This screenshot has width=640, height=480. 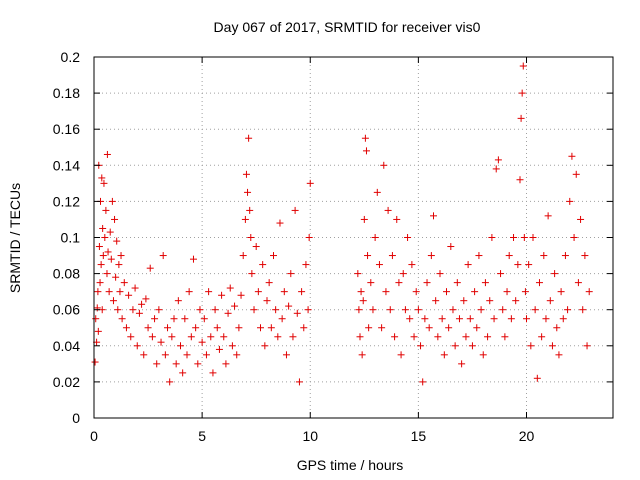 I want to click on x-tick-label: 10, so click(x=310, y=436).